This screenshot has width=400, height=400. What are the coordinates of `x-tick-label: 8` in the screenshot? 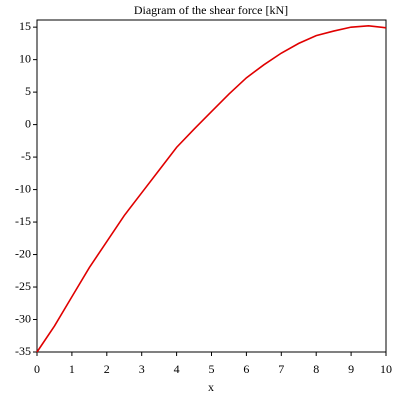 It's located at (316, 369).